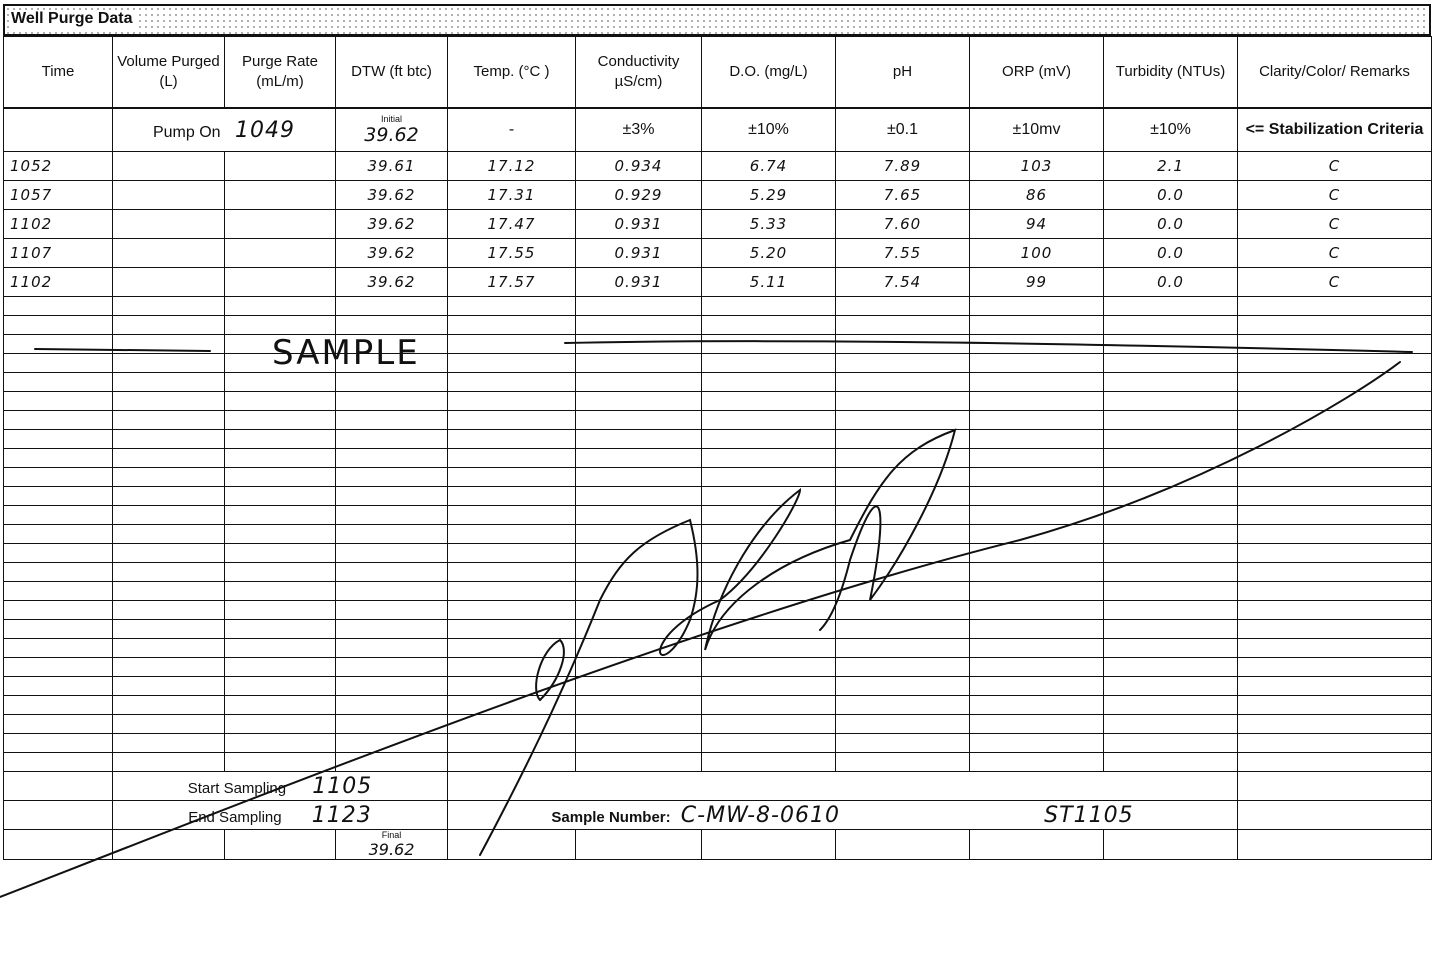 The image size is (1436, 961). Describe the element at coordinates (1334, 129) in the screenshot. I see `stabilization-criteria-label: <= Stabilization Criteria` at that location.